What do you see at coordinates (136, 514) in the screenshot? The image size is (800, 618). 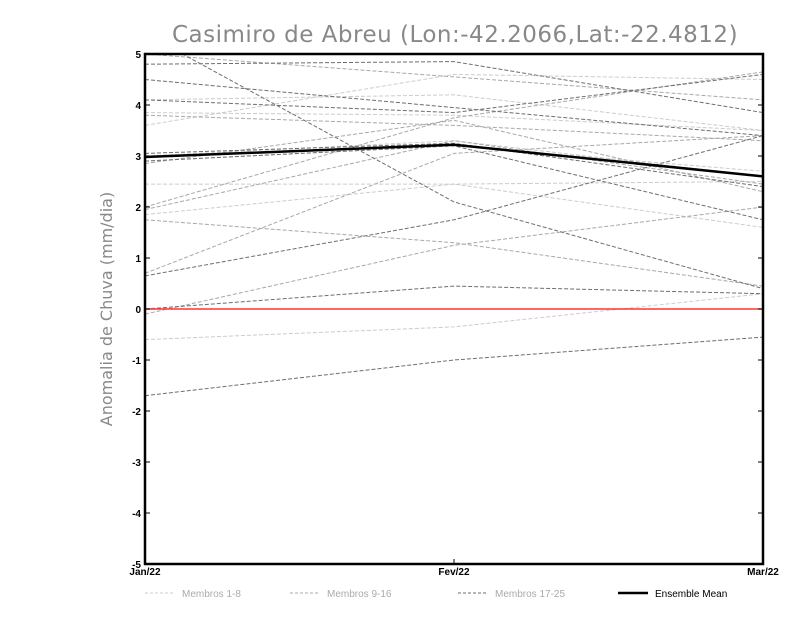 I see `y-tick-label: -4` at bounding box center [136, 514].